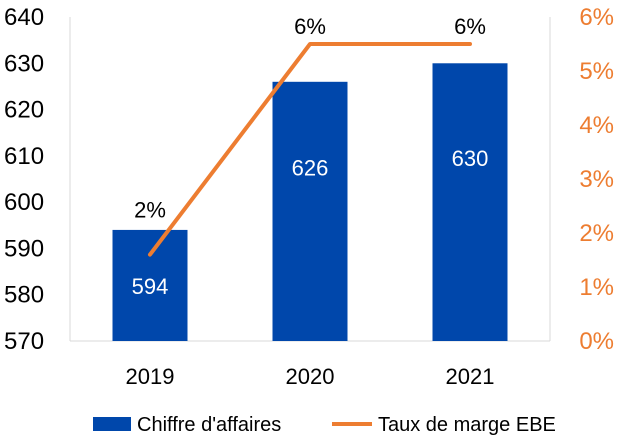 The height and width of the screenshot is (444, 620). I want to click on legend-bar-swatch, so click(112, 424).